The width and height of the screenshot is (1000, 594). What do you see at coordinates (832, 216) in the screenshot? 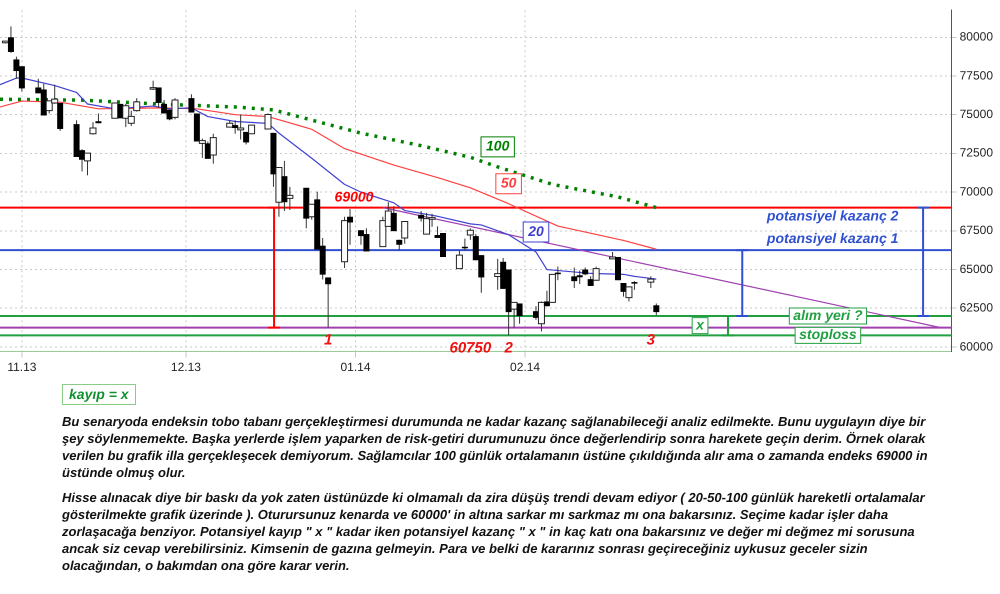
I see `annotation: potansiyel kazanç 2` at bounding box center [832, 216].